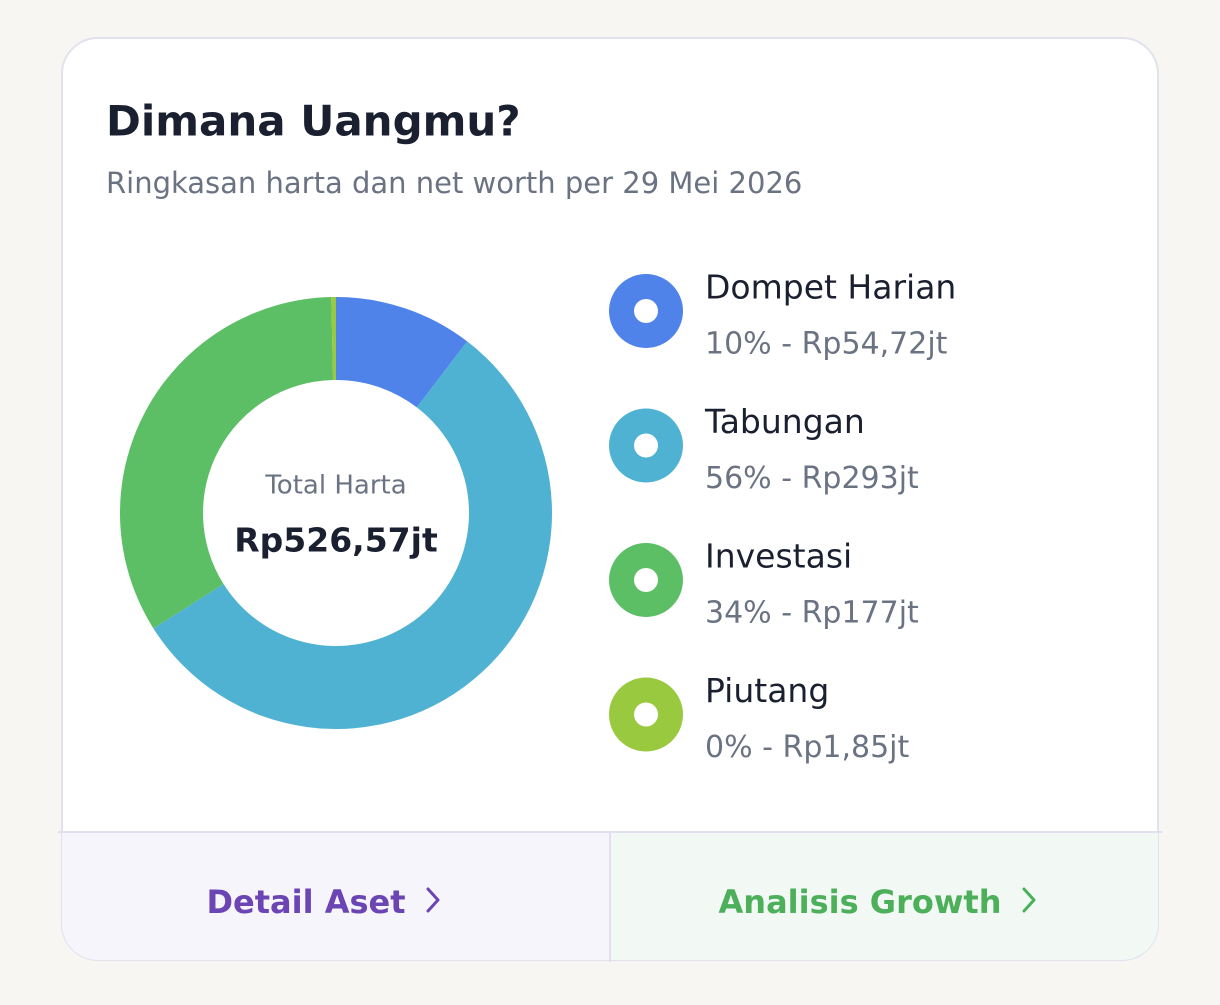 The height and width of the screenshot is (1005, 1220). Describe the element at coordinates (826, 344) in the screenshot. I see `legend-value: 10% - Rp54,72jt` at that location.